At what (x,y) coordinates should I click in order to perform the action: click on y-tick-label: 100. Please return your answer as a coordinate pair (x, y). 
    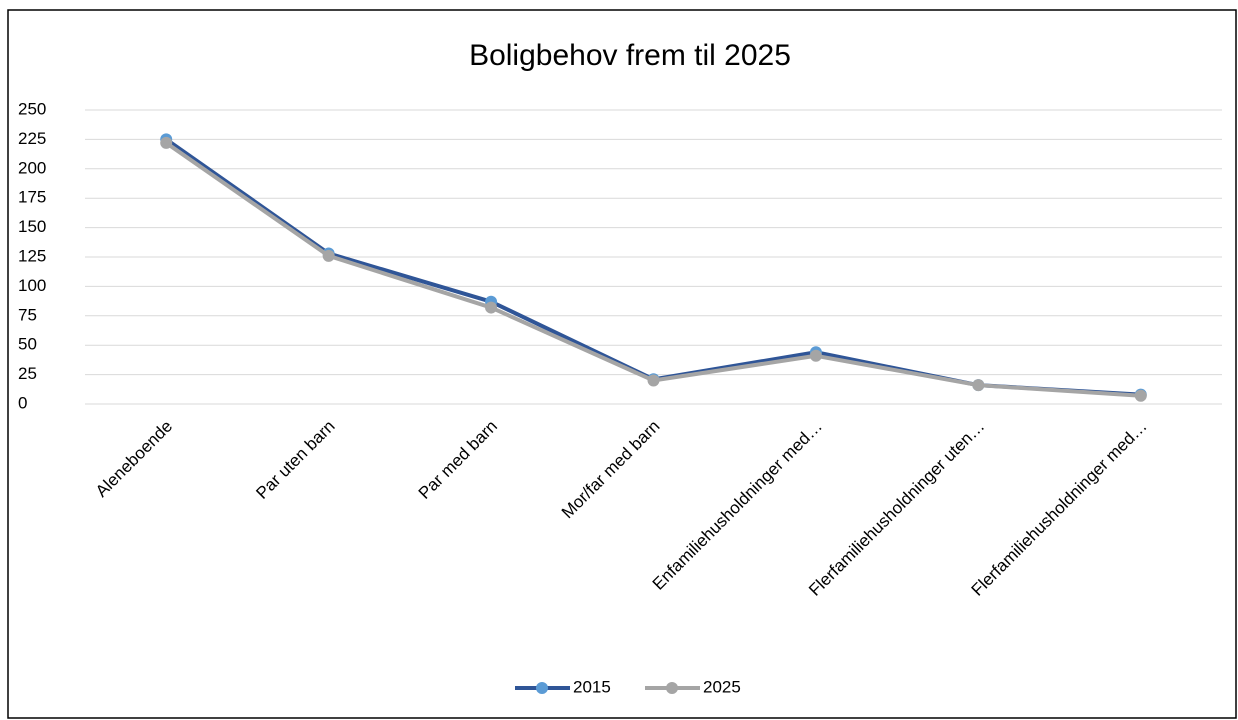
    Looking at the image, I should click on (32, 285).